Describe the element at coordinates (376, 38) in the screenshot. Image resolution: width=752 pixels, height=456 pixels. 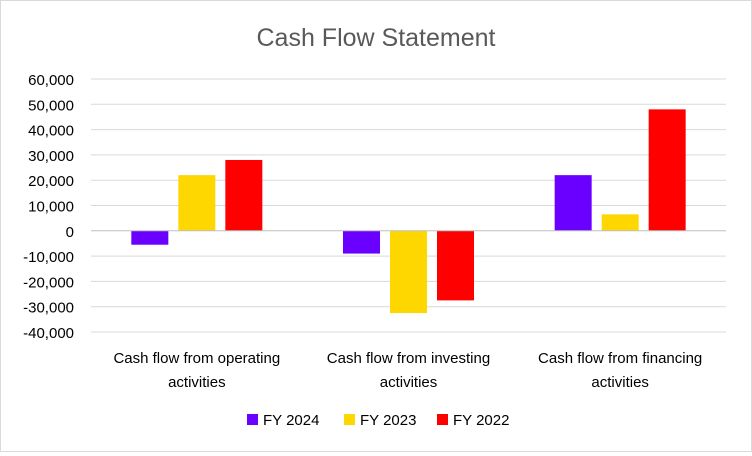
I see `chart-title: Cash Flow Statement` at that location.